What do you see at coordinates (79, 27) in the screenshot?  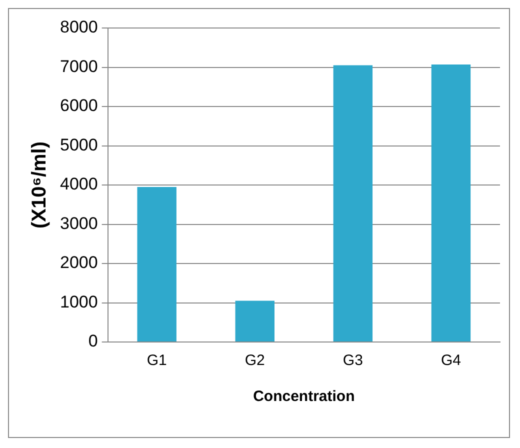 I see `y-tick-label: 8000` at bounding box center [79, 27].